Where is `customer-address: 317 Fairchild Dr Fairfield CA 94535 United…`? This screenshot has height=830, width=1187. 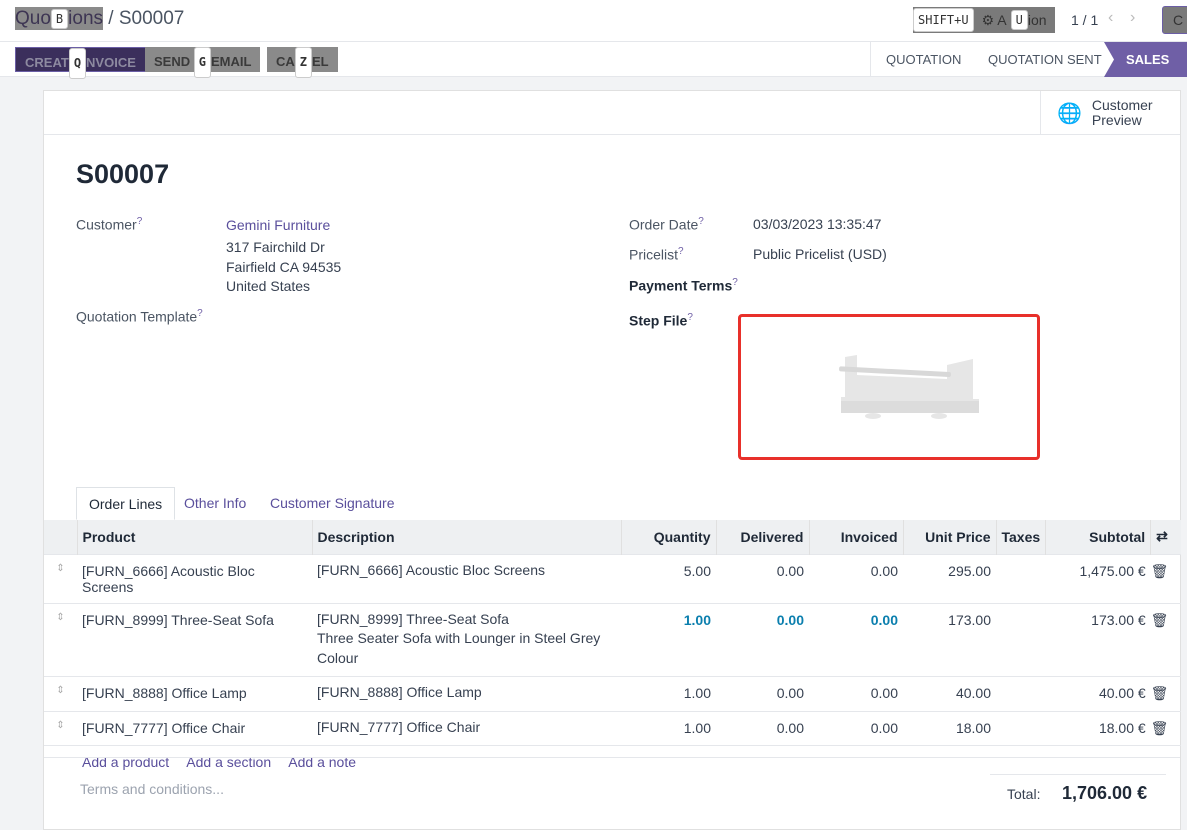
customer-address: 317 Fairchild Dr Fairfield CA 94535 United… is located at coordinates (284, 266).